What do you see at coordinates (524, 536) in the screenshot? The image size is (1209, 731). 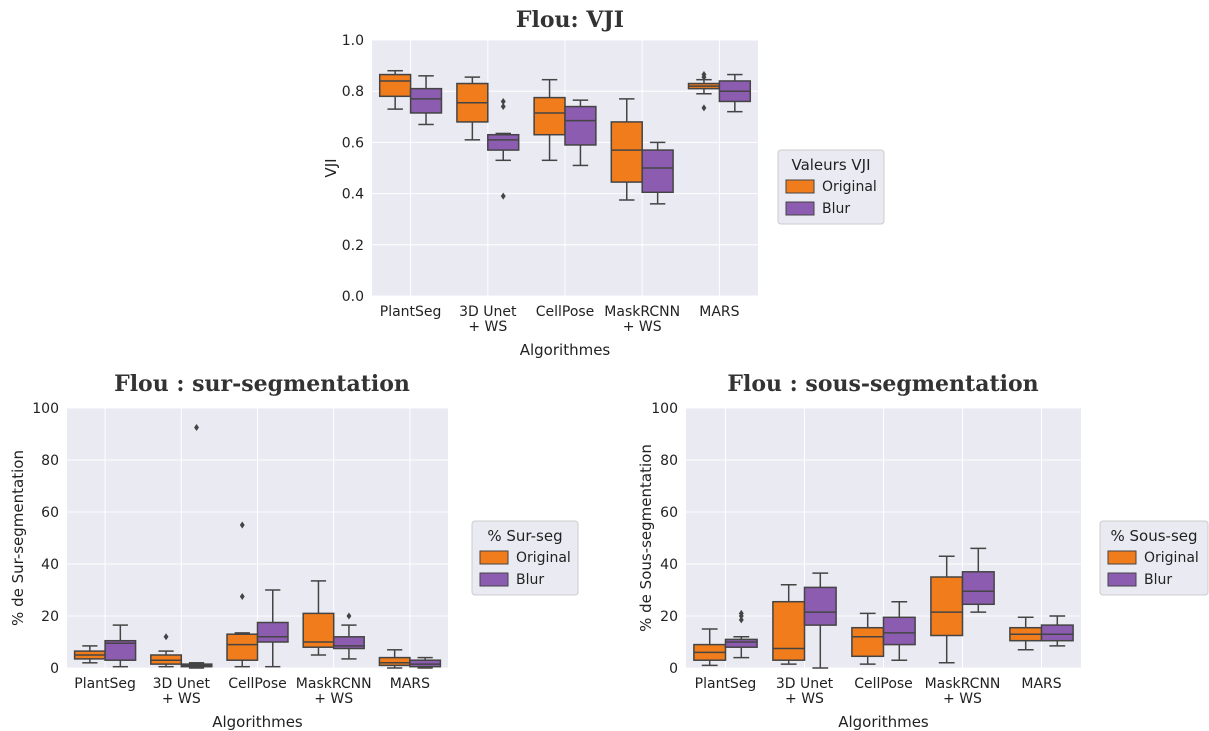 I see `legend-title: % Sur-seg` at bounding box center [524, 536].